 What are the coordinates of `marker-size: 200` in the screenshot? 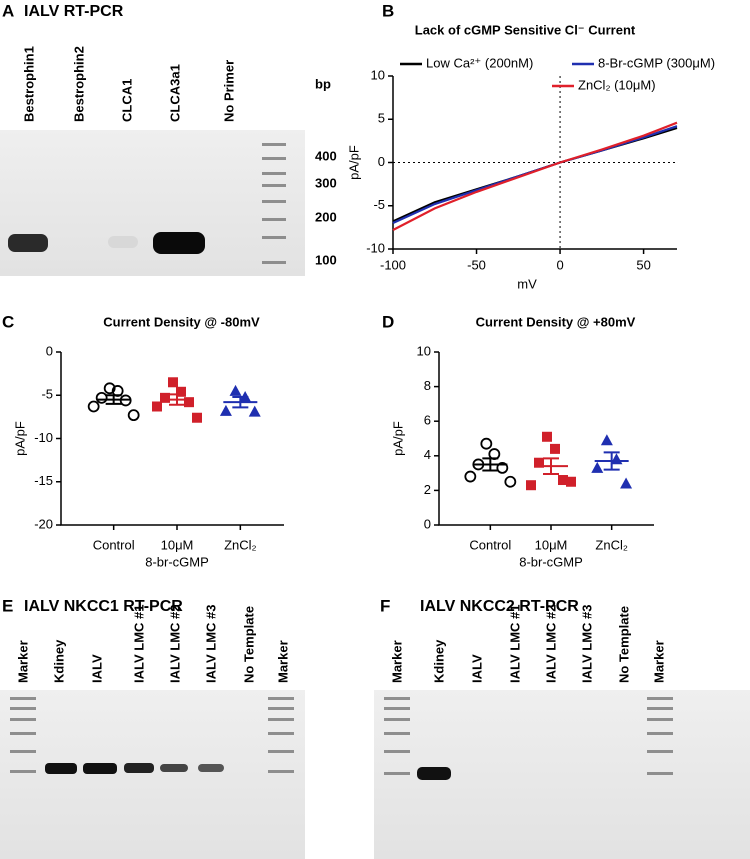 It's located at (326, 216).